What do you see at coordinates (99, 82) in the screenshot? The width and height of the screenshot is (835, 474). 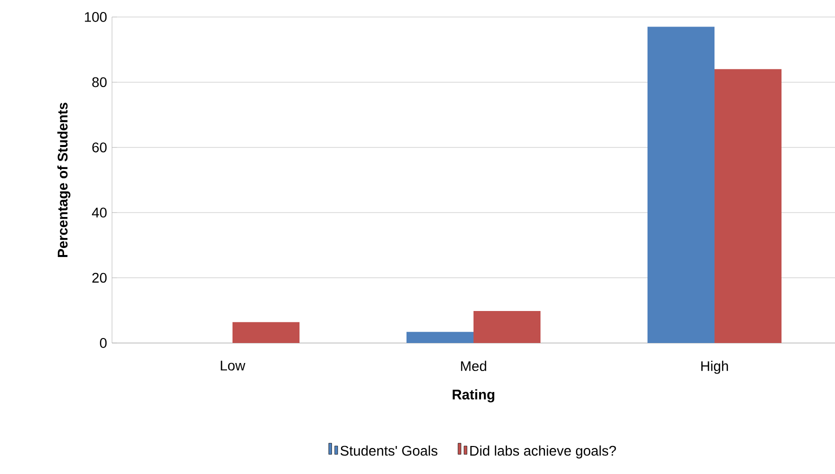 I see `y-tick-label: 80` at bounding box center [99, 82].